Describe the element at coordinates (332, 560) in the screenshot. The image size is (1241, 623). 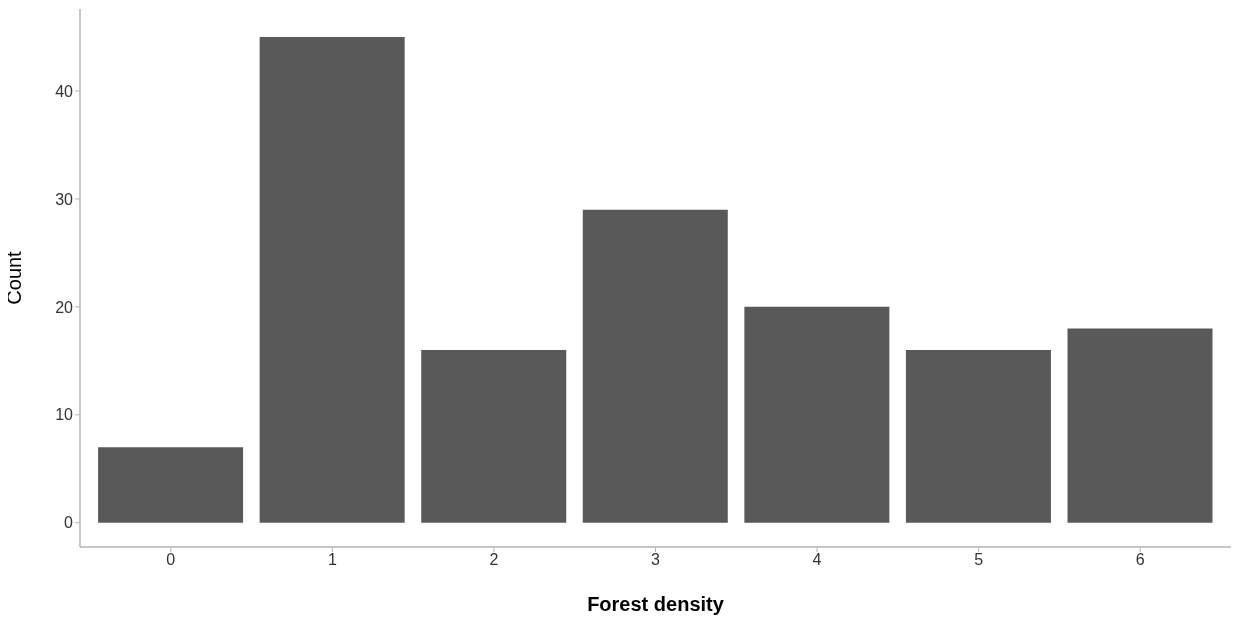
I see `x-tick-label: 1` at that location.